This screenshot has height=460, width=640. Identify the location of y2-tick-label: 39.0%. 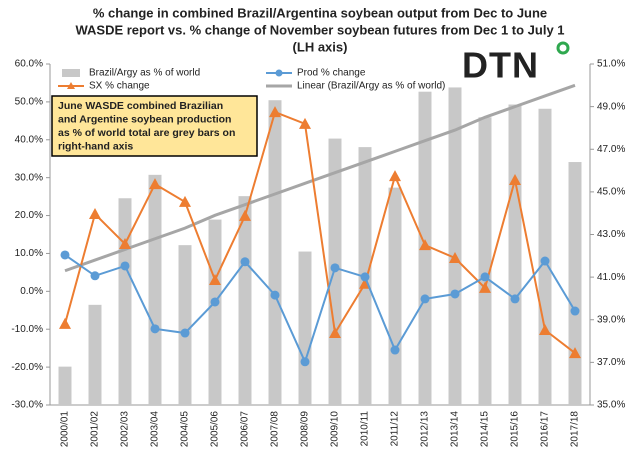
(611, 319).